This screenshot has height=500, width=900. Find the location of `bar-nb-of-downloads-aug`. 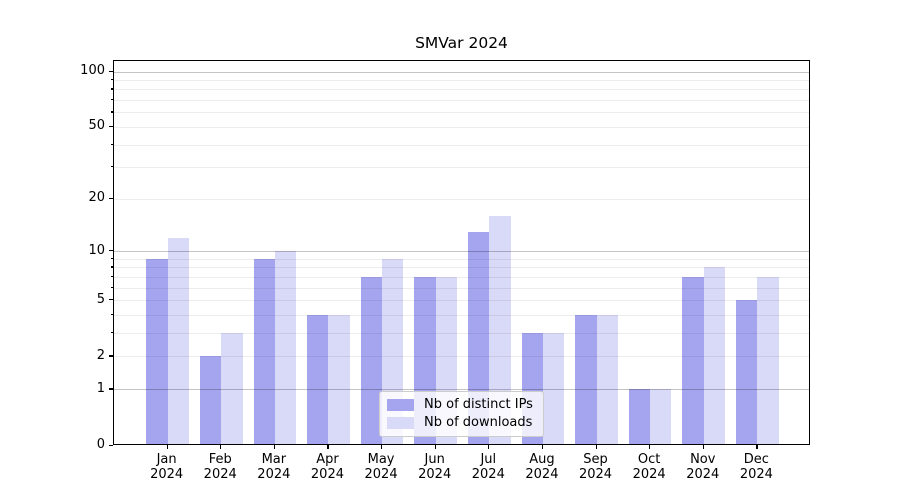

bar-nb-of-downloads-aug is located at coordinates (553, 389).